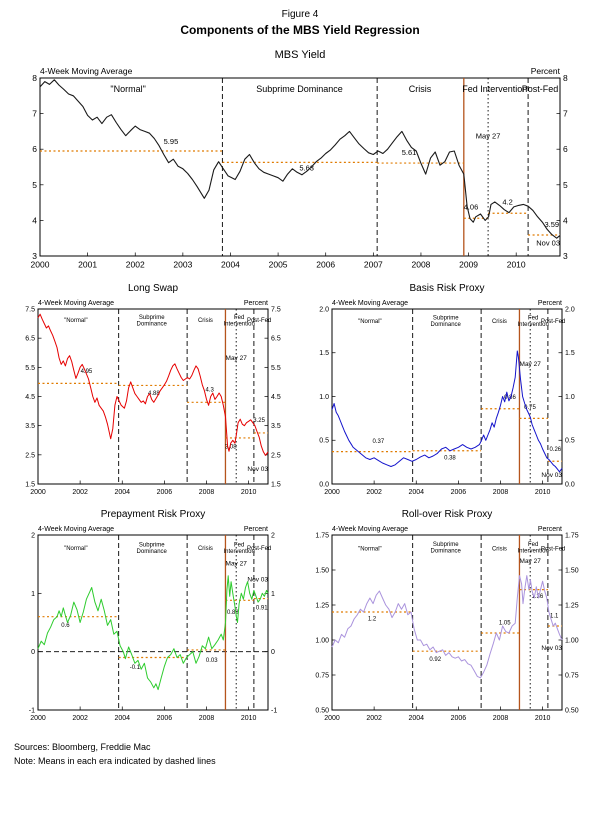  I want to click on y-axis-label-left: 0, so click(33, 652).